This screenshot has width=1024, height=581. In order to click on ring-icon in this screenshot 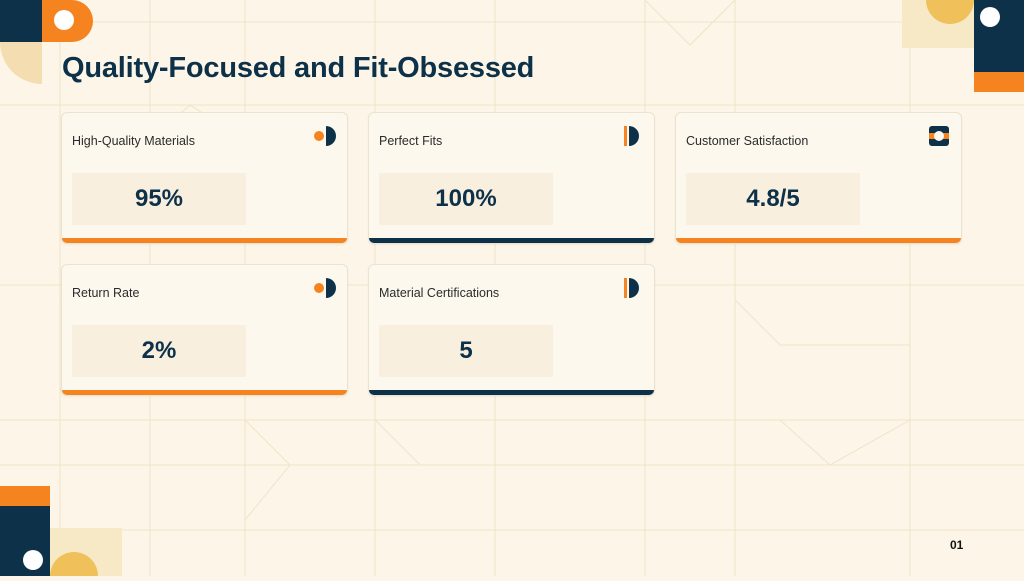, I will do `click(939, 136)`.